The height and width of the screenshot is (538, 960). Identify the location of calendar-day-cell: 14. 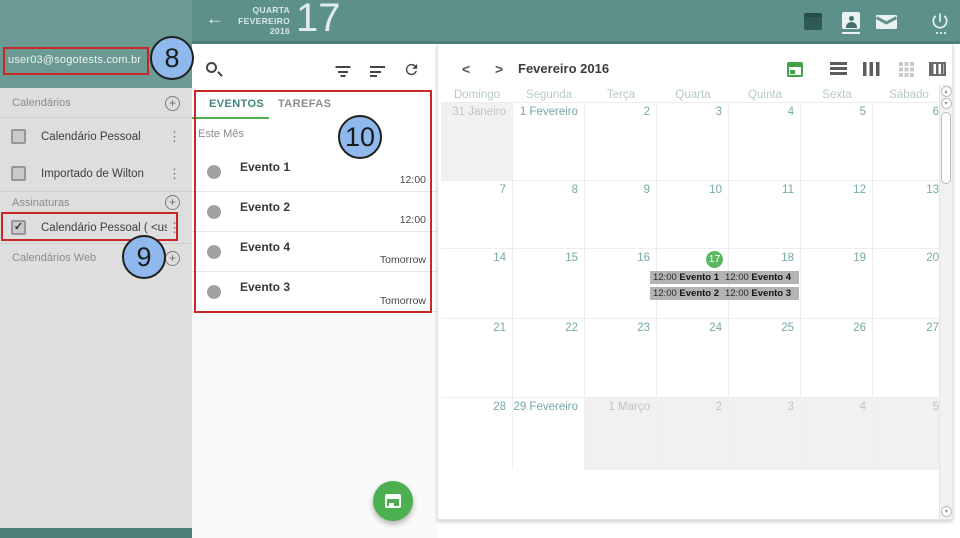
(477, 283).